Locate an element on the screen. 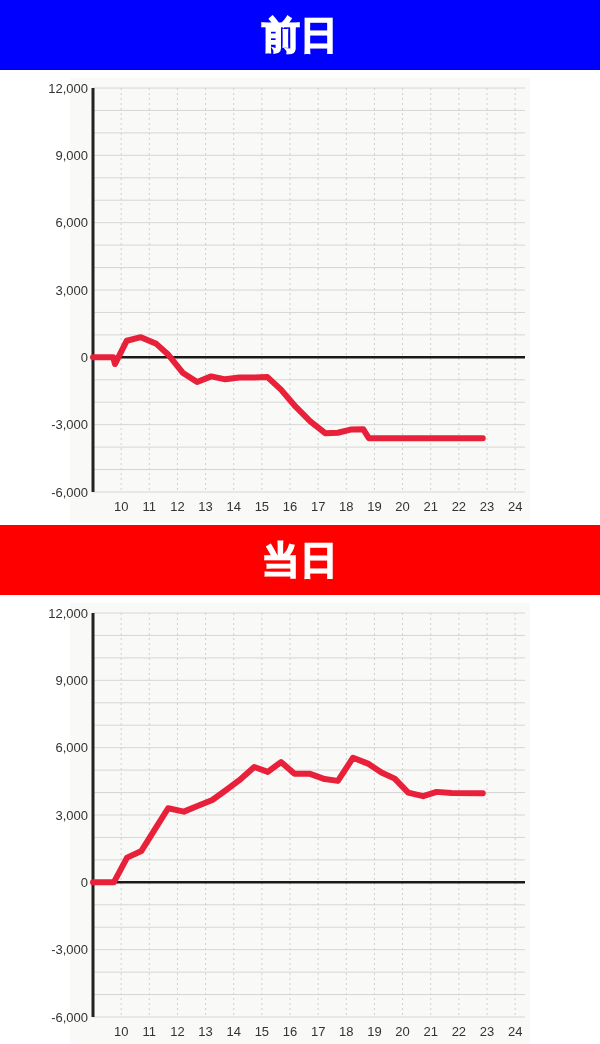 Image resolution: width=600 pixels, height=1044 pixels. chart-title: 前日 is located at coordinates (300, 35).